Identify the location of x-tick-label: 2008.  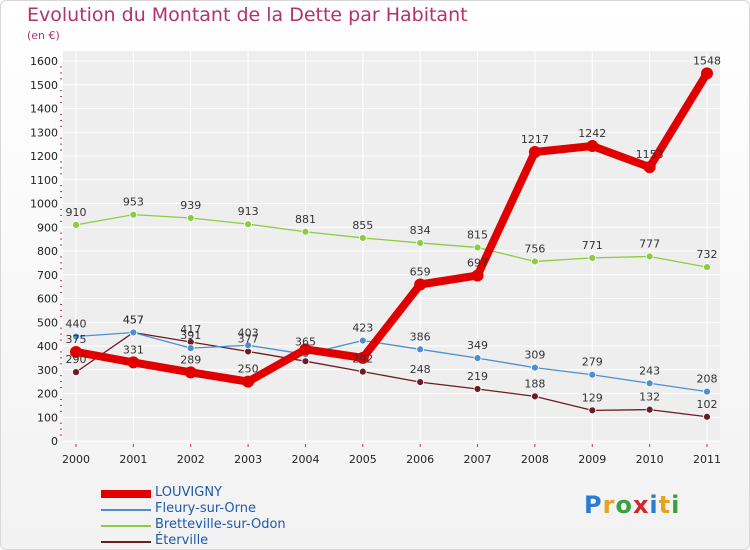
(535, 459).